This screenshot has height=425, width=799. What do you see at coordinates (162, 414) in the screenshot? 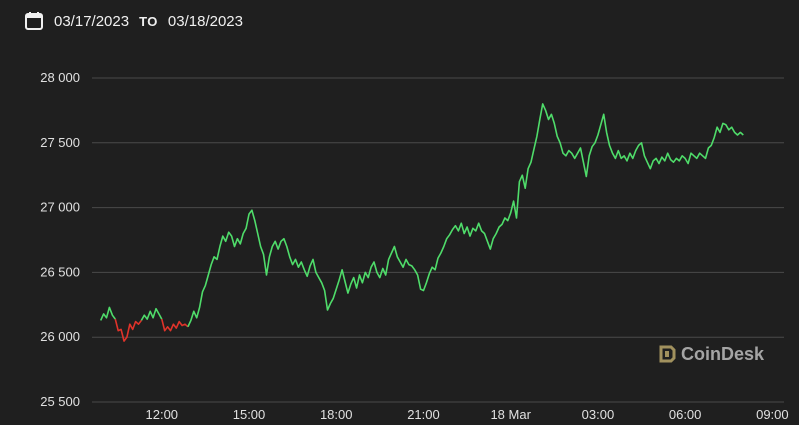
I see `x-tick-label: 12:00` at bounding box center [162, 414].